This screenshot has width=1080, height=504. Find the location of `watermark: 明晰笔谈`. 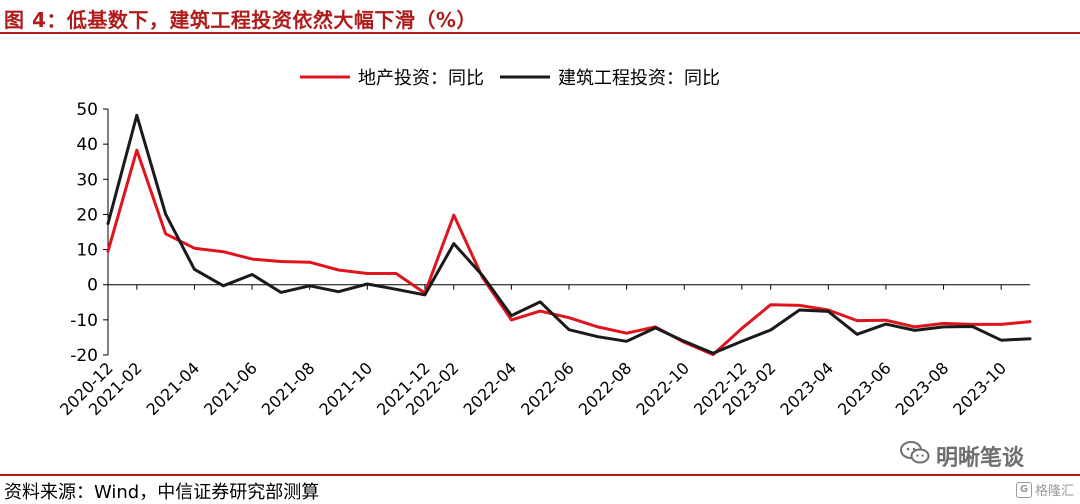

watermark: 明晰笔谈 is located at coordinates (962, 456).